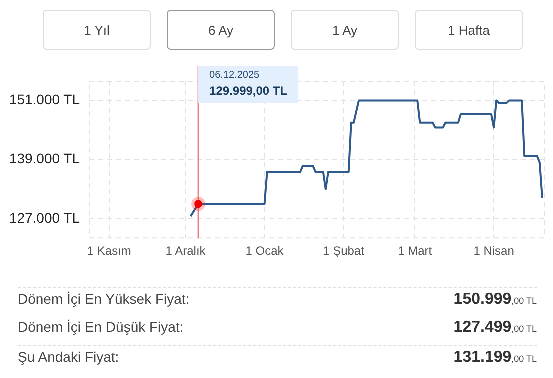 This screenshot has width=553, height=378. I want to click on text: 6 Ay, so click(221, 30).